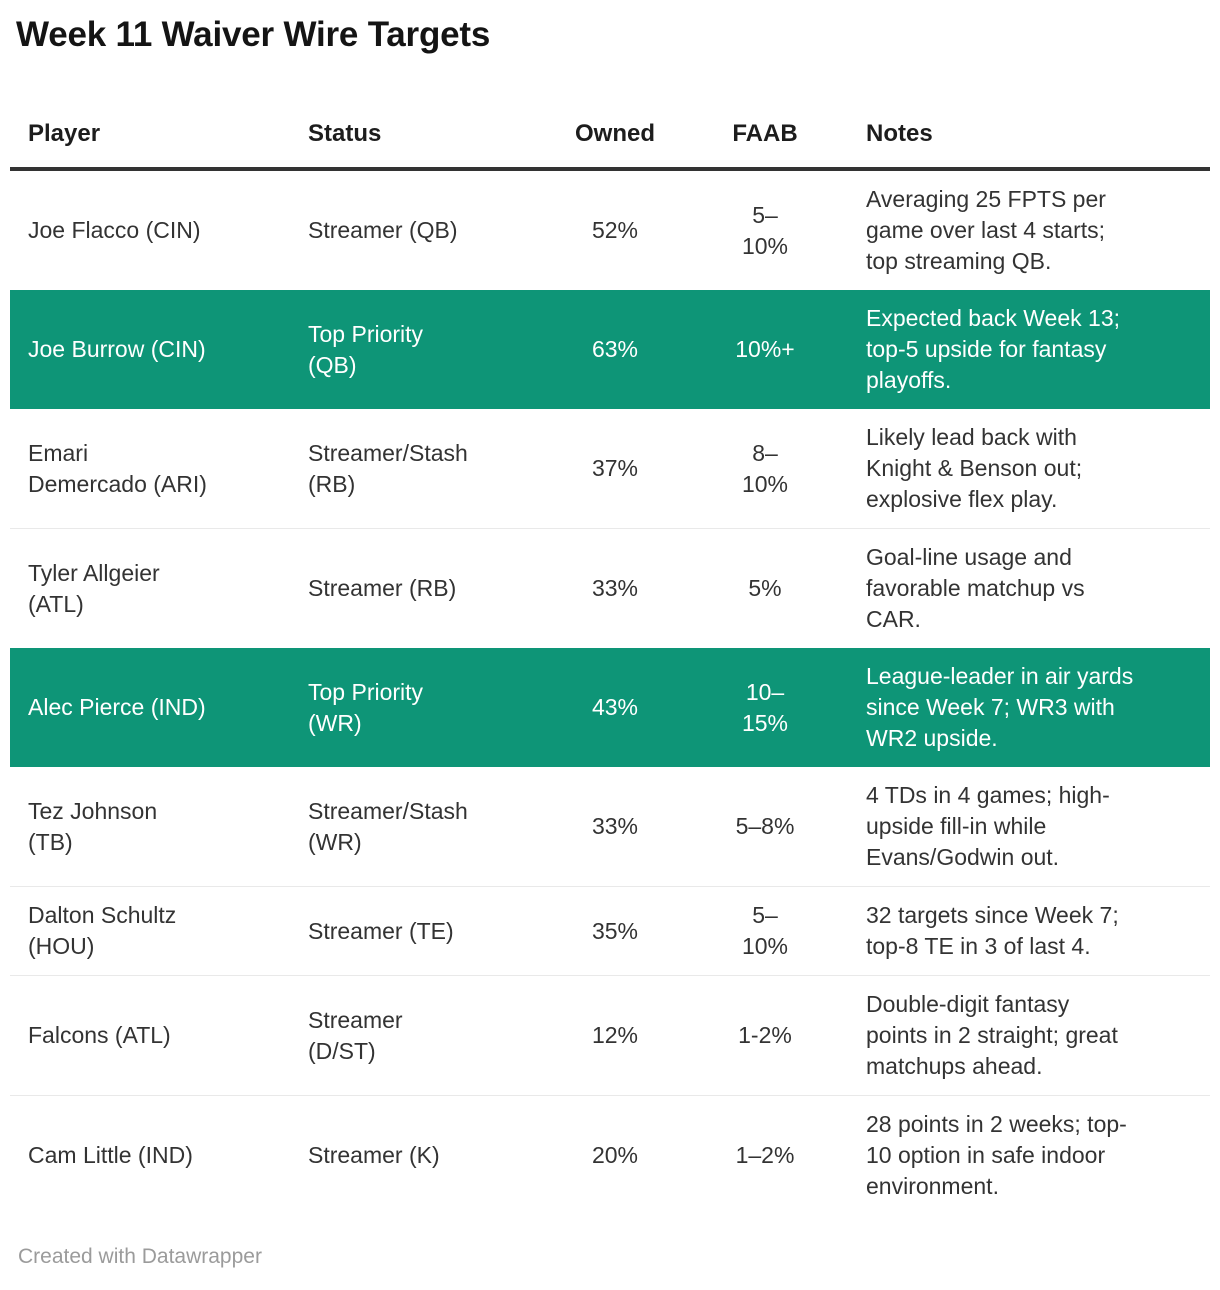 This screenshot has width=1220, height=1290. Describe the element at coordinates (93, 826) in the screenshot. I see `player-cell: Tez Johnson (TB)` at that location.